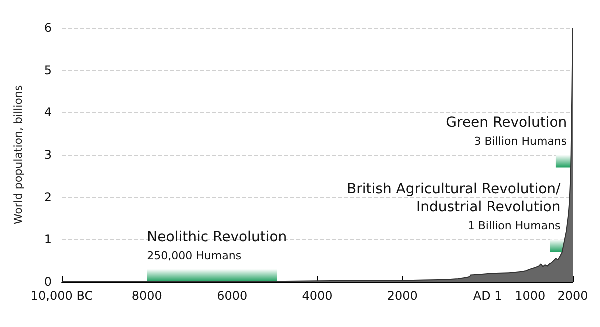 This screenshot has width=600, height=327. Describe the element at coordinates (147, 296) in the screenshot. I see `x-tick-label: 8000` at that location.